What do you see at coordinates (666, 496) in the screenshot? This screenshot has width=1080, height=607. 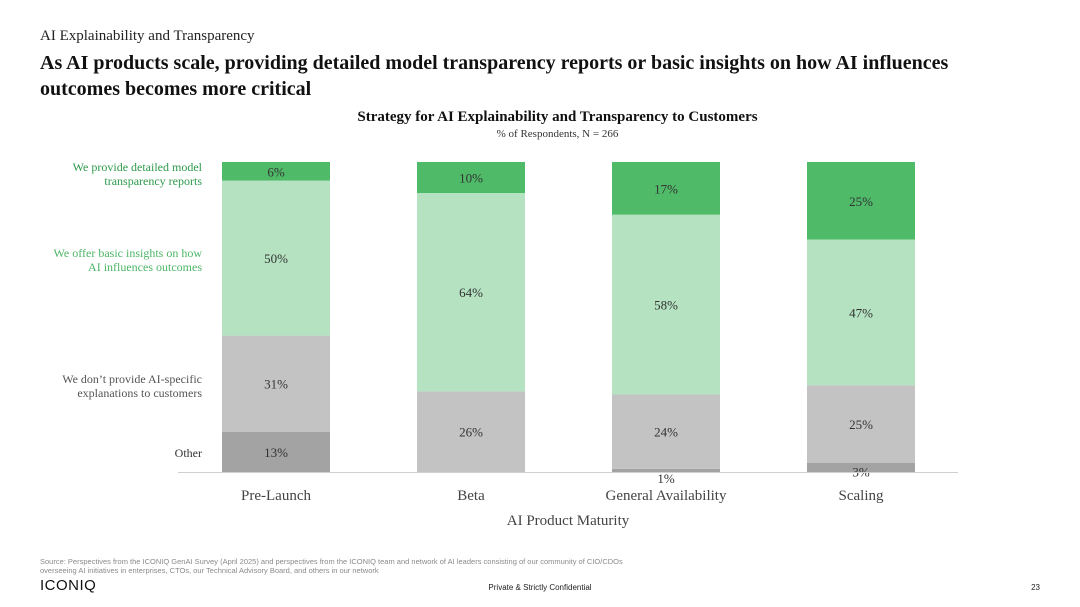 I see `category-label: General Availability` at bounding box center [666, 496].